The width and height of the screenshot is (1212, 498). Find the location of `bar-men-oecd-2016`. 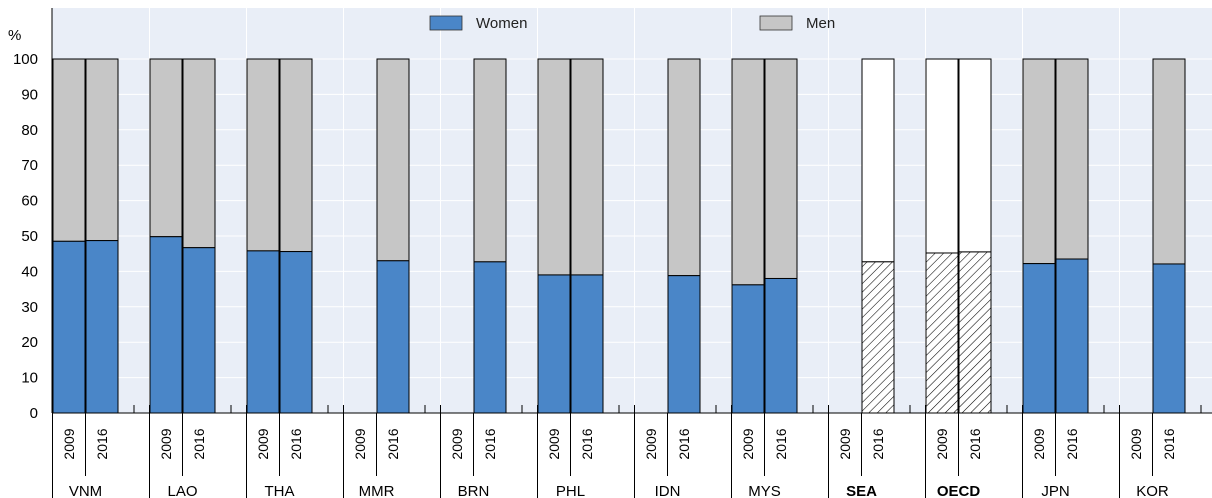

bar-men-oecd-2016 is located at coordinates (975, 155).